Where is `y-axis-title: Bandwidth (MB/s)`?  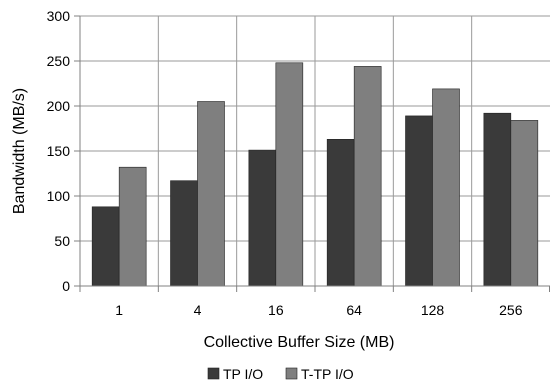
y-axis-title: Bandwidth (MB/s) is located at coordinates (19, 151).